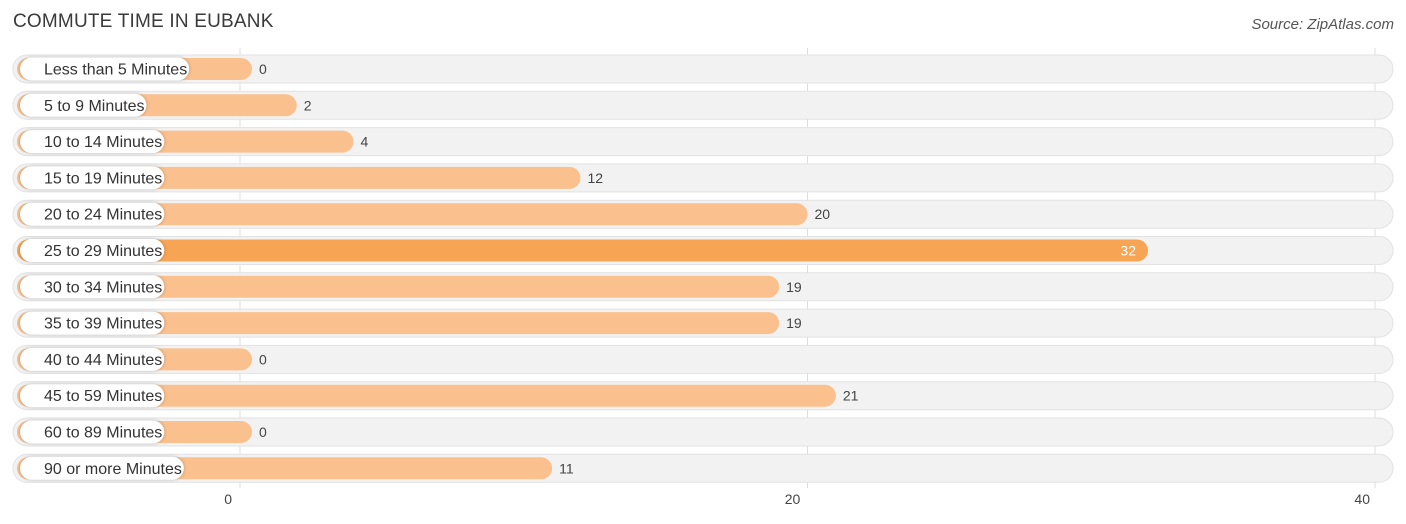  What do you see at coordinates (823, 214) in the screenshot?
I see `value-label: 20` at bounding box center [823, 214].